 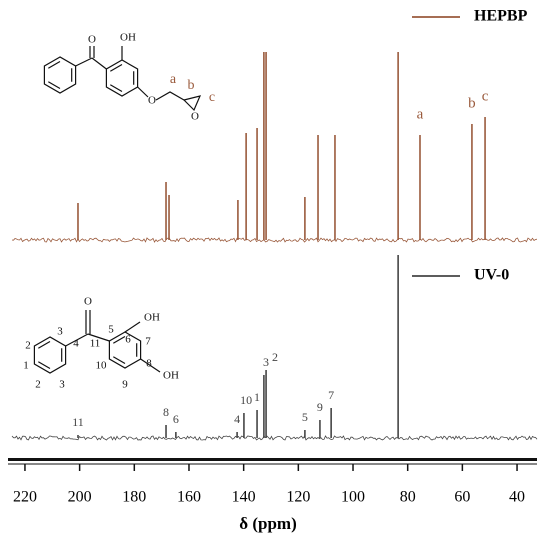 I want to click on x-tick-label: 140, so click(x=244, y=497).